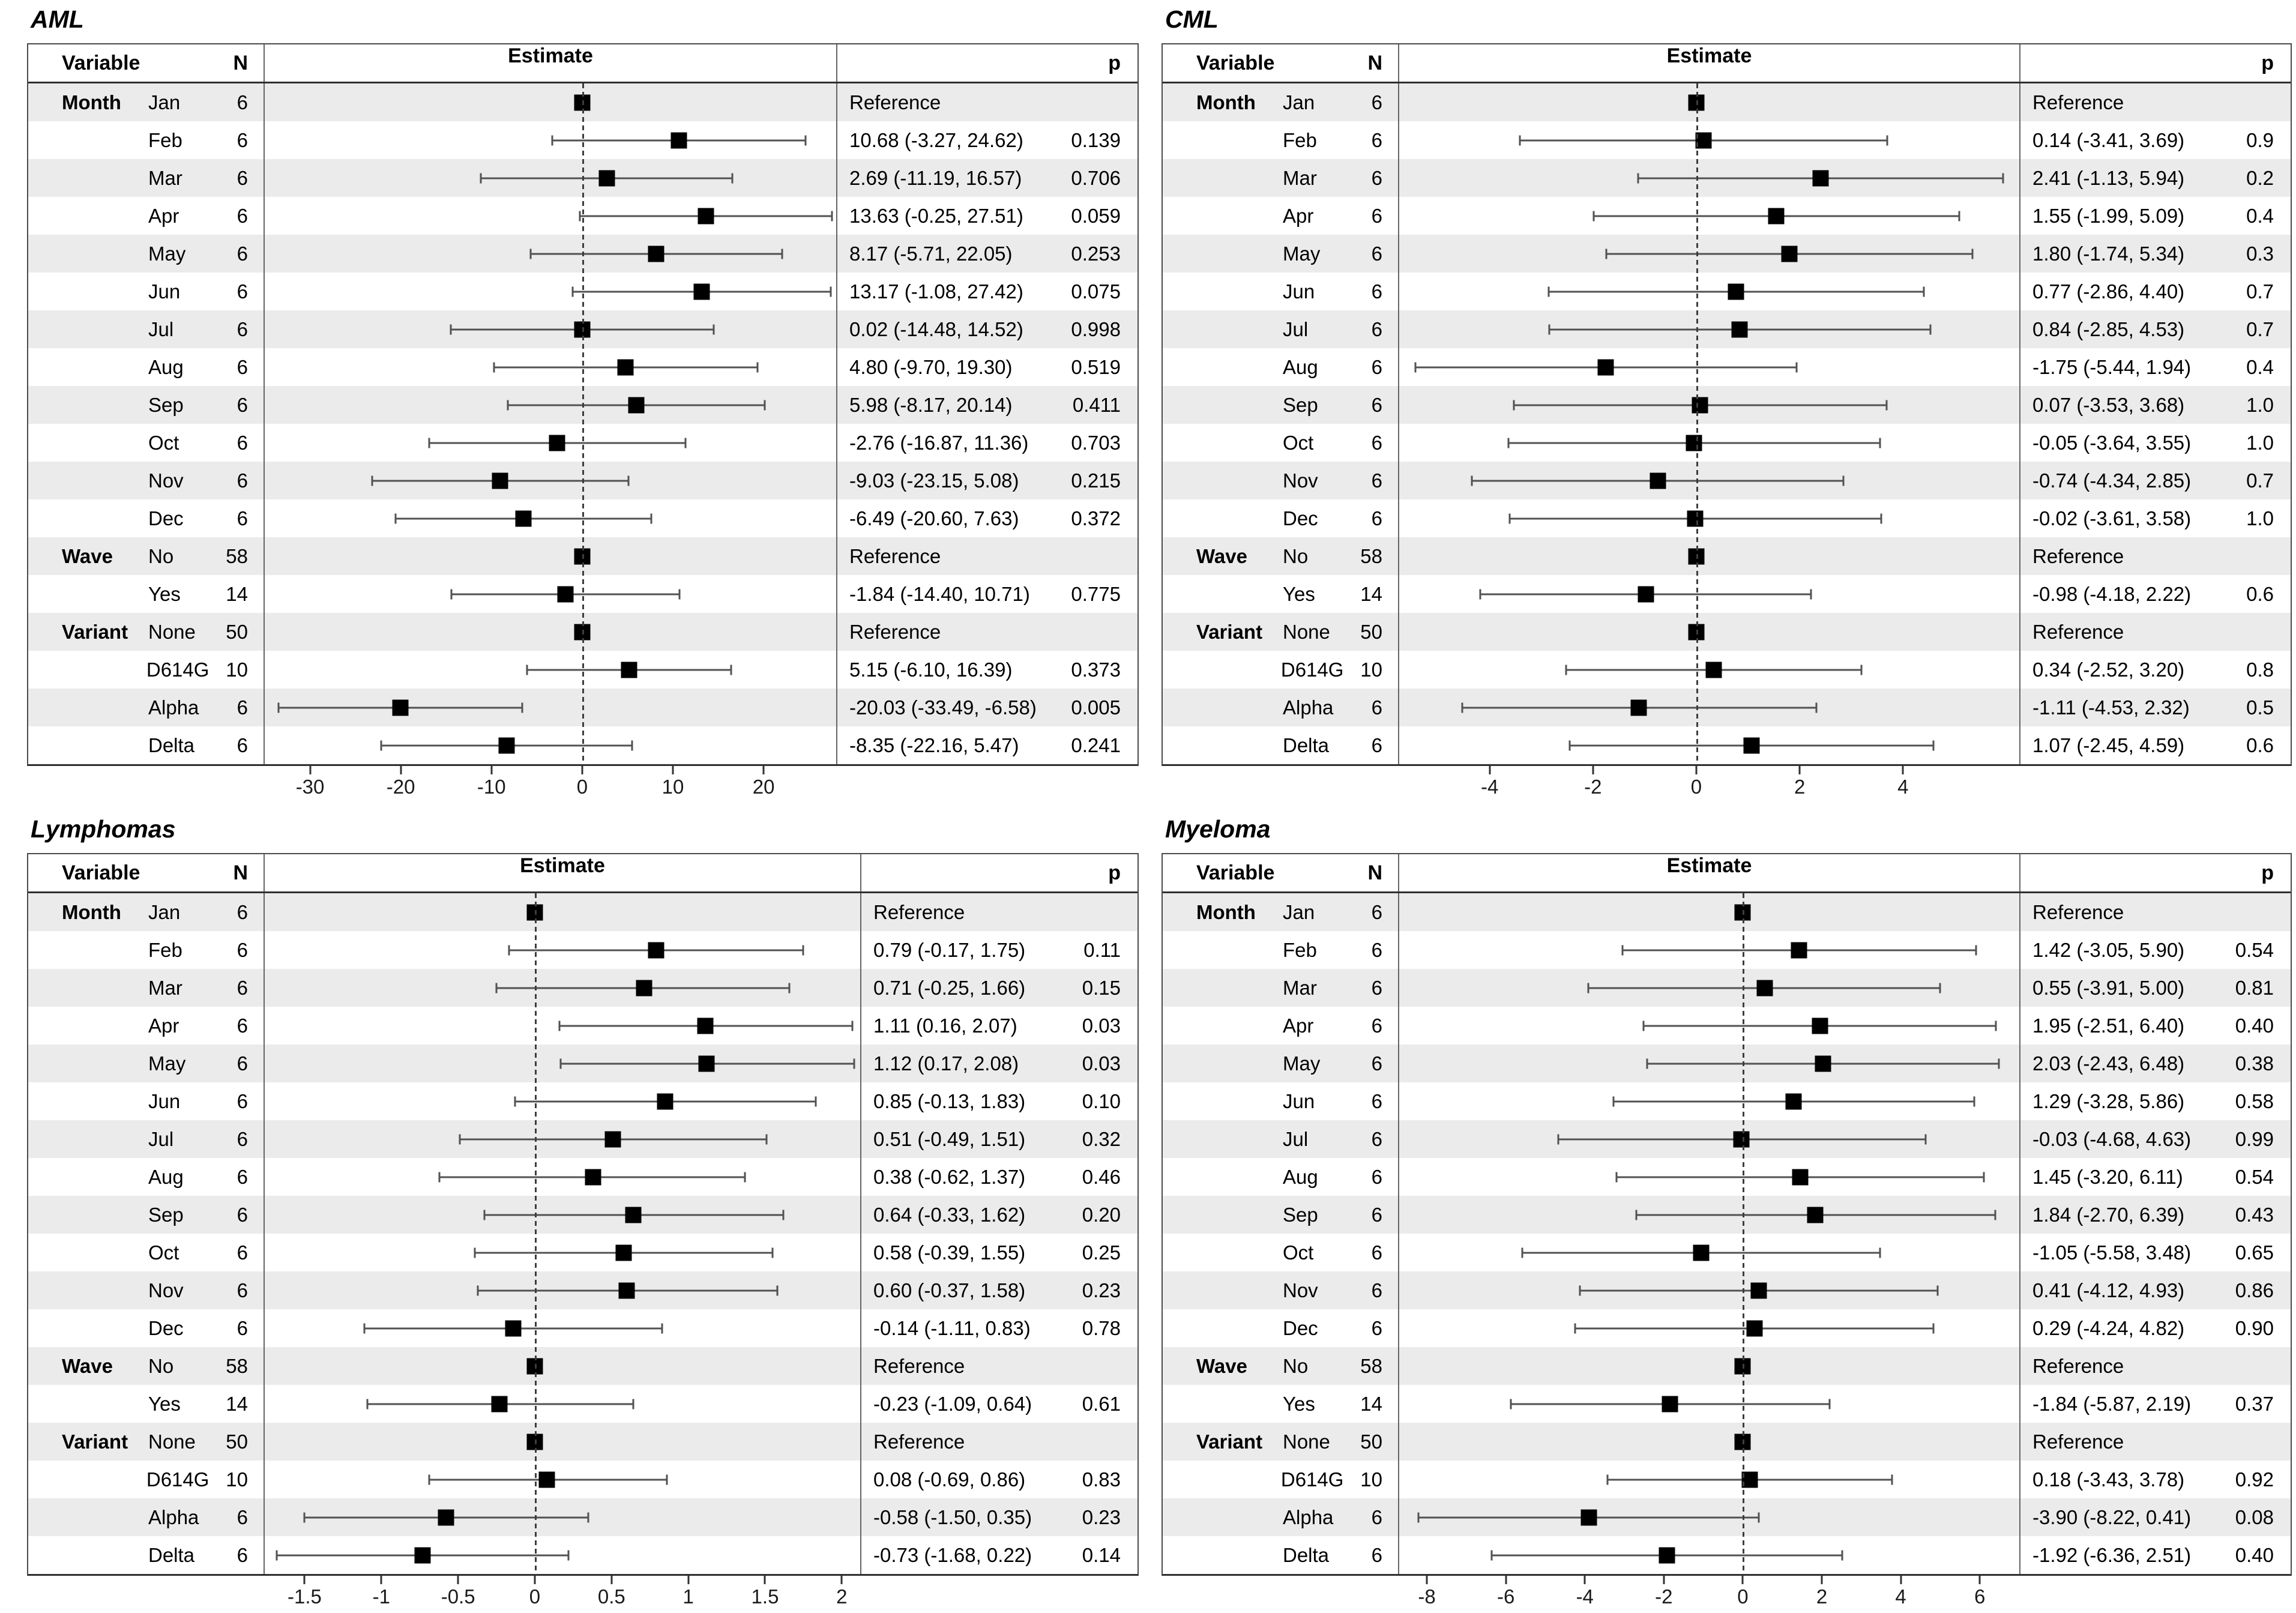  I want to click on header-p-cell: p, so click(987, 63).